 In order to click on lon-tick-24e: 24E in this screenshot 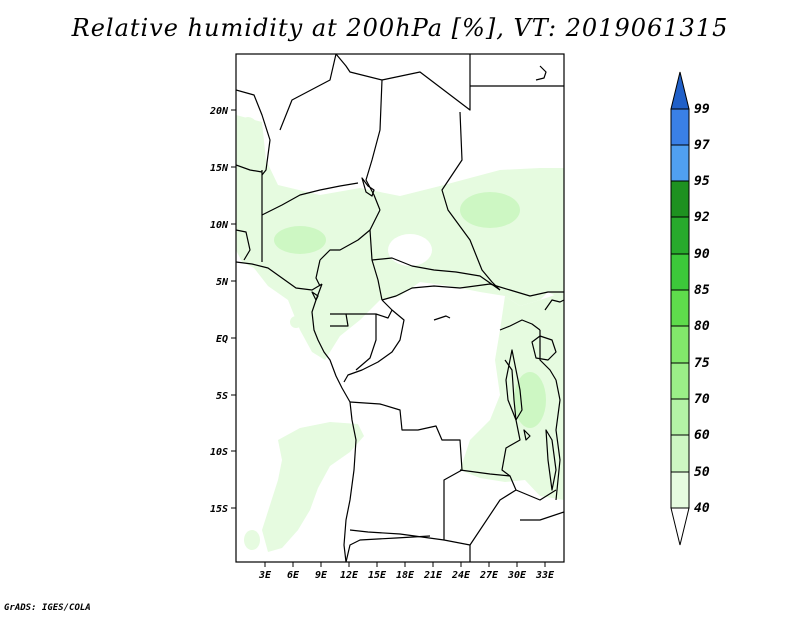, I will do `click(461, 571)`.